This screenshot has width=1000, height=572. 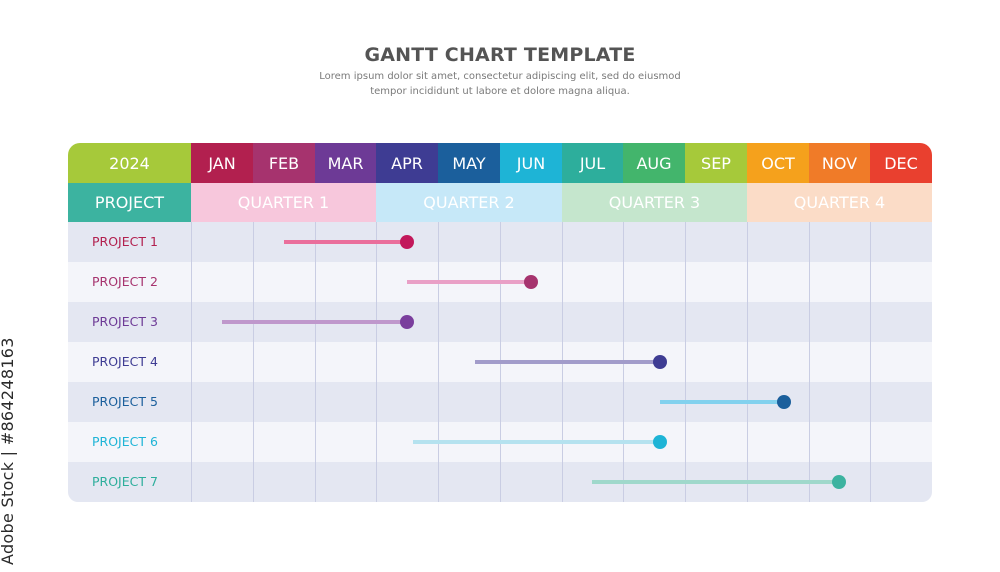 What do you see at coordinates (8, 451) in the screenshot?
I see `stock-watermark: Adobe Stock | #864248163` at bounding box center [8, 451].